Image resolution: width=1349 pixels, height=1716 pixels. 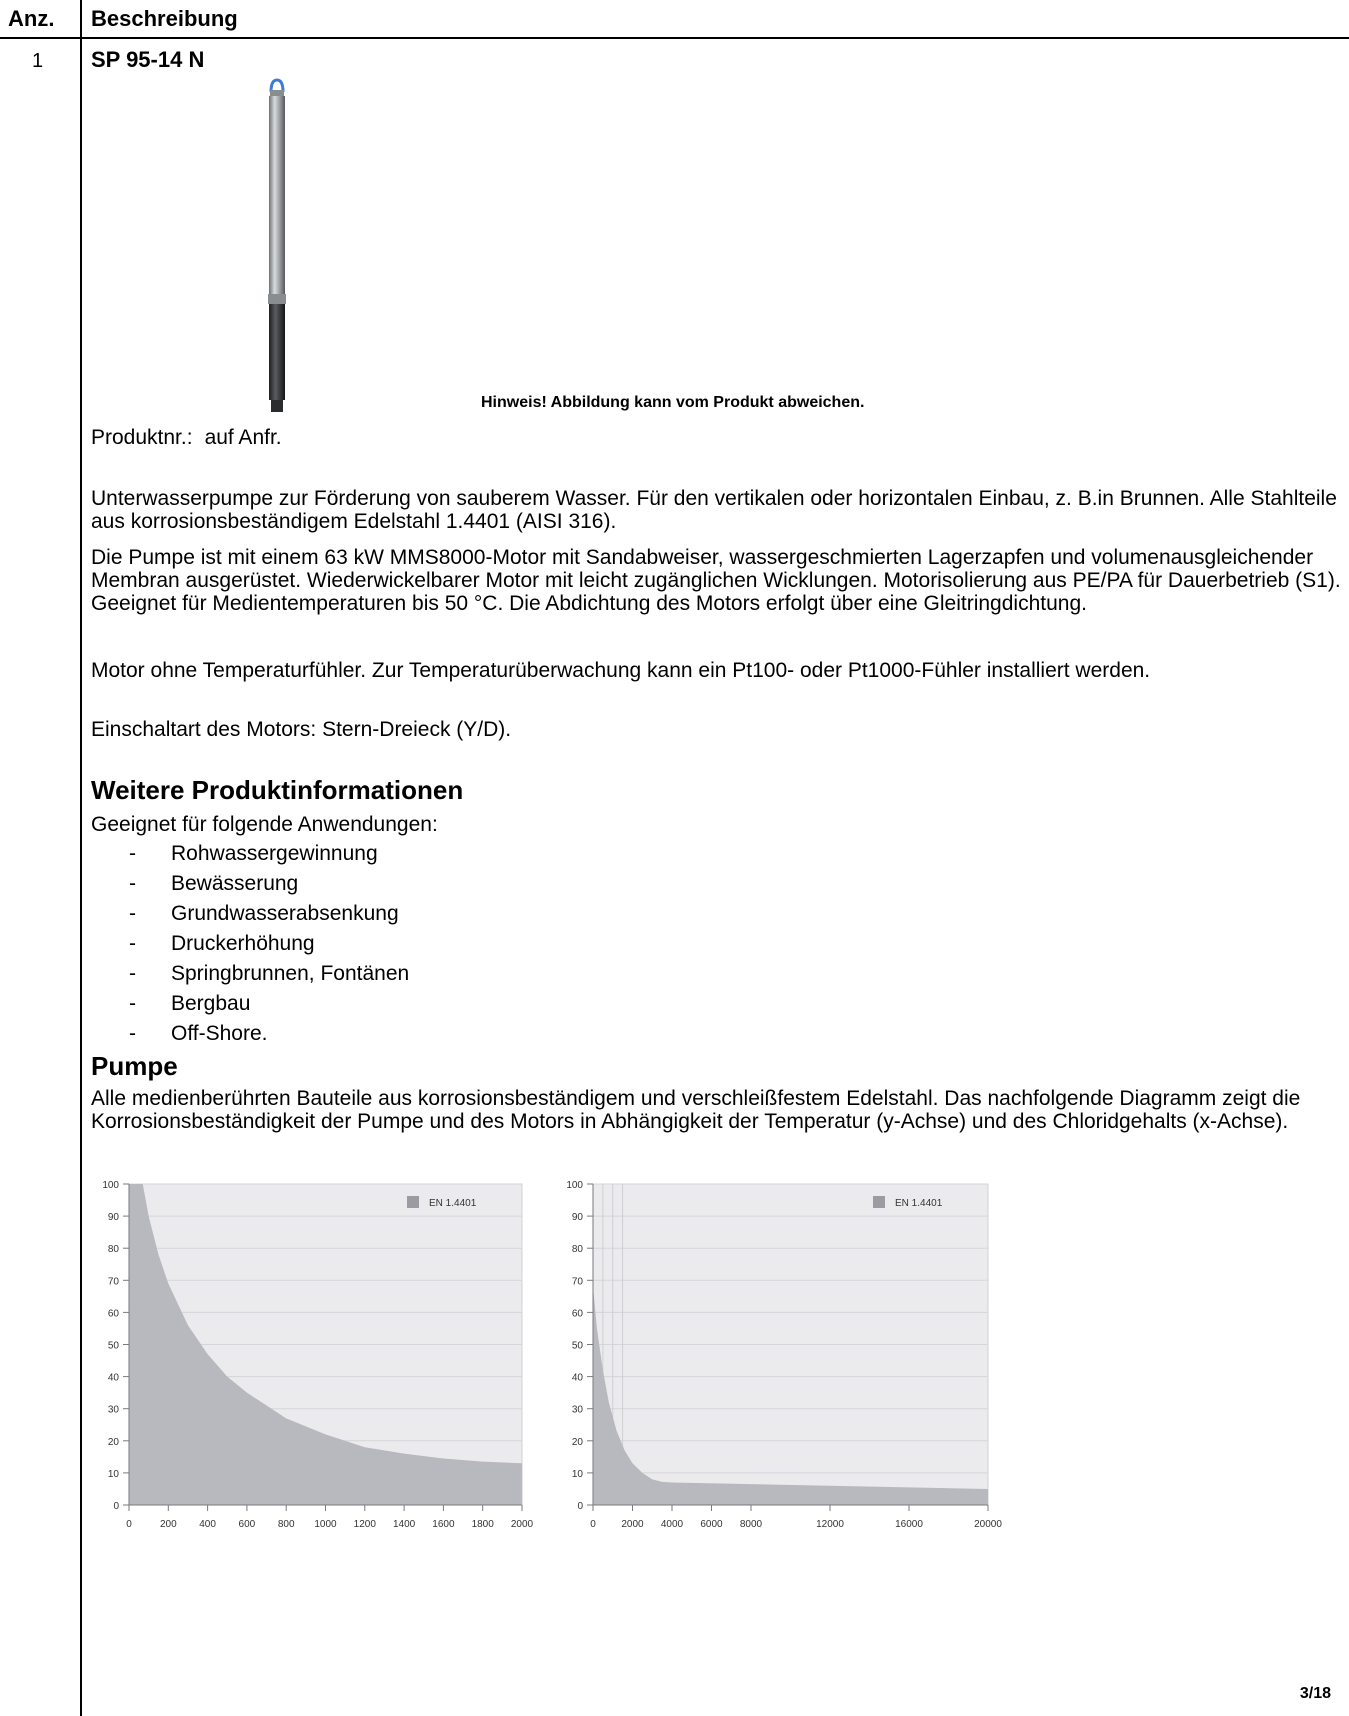 I want to click on list-item: - Druckerhöhung, so click(x=222, y=943).